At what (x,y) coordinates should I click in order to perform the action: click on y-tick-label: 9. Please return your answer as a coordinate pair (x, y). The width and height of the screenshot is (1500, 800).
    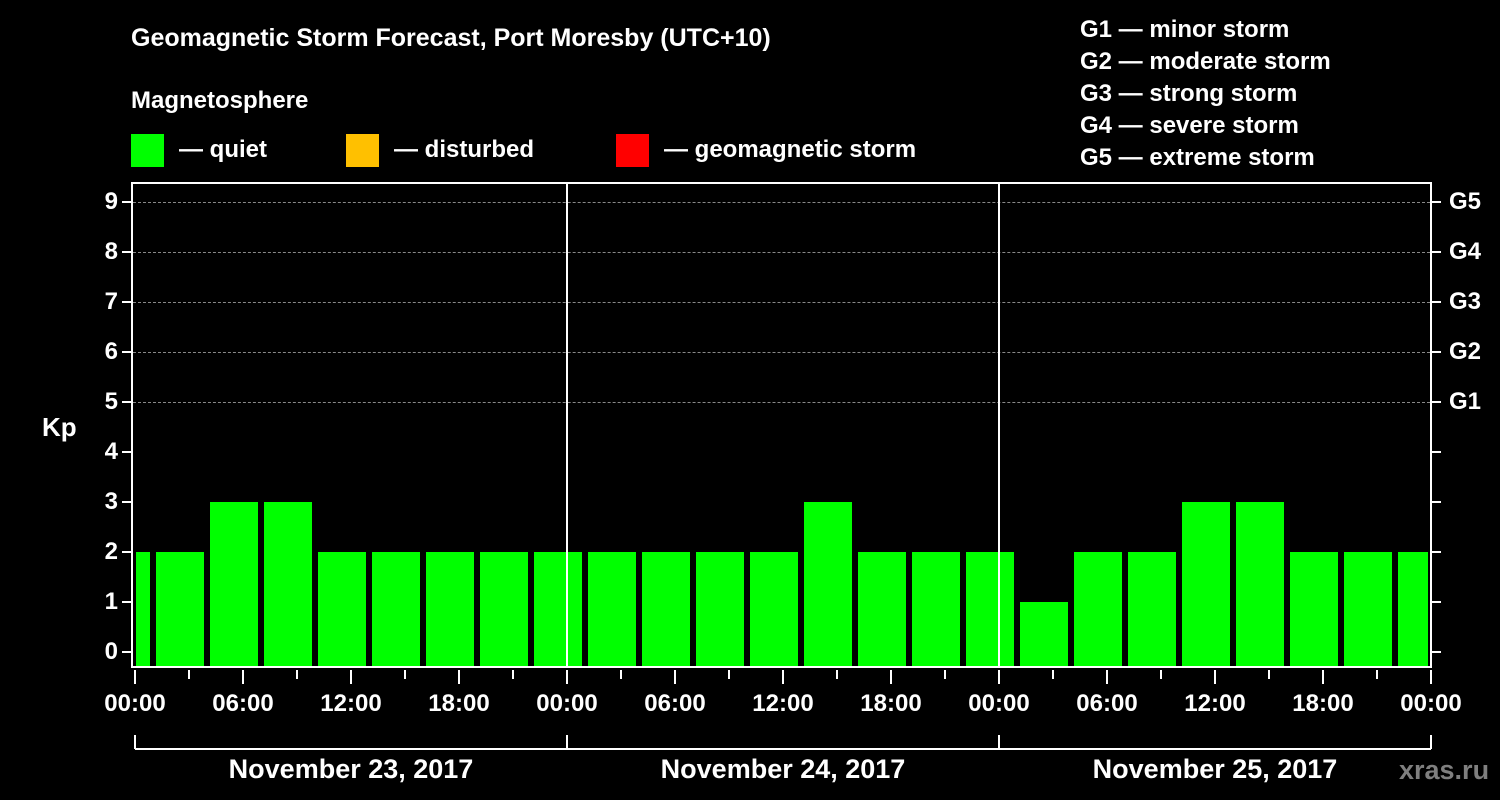
    Looking at the image, I should click on (111, 201).